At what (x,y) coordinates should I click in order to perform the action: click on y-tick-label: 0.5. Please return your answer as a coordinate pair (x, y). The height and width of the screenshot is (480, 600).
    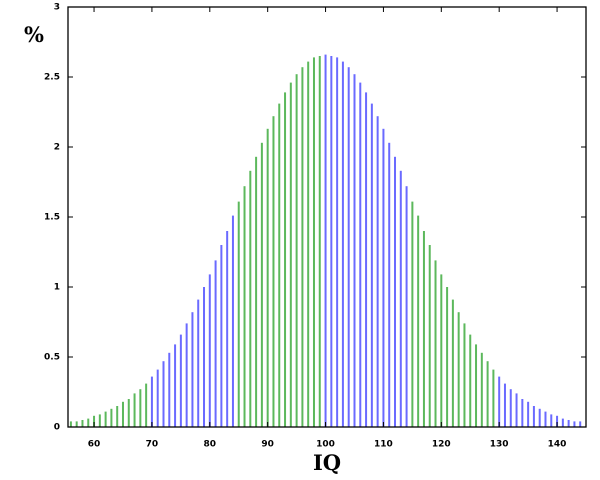
    Looking at the image, I should click on (52, 358).